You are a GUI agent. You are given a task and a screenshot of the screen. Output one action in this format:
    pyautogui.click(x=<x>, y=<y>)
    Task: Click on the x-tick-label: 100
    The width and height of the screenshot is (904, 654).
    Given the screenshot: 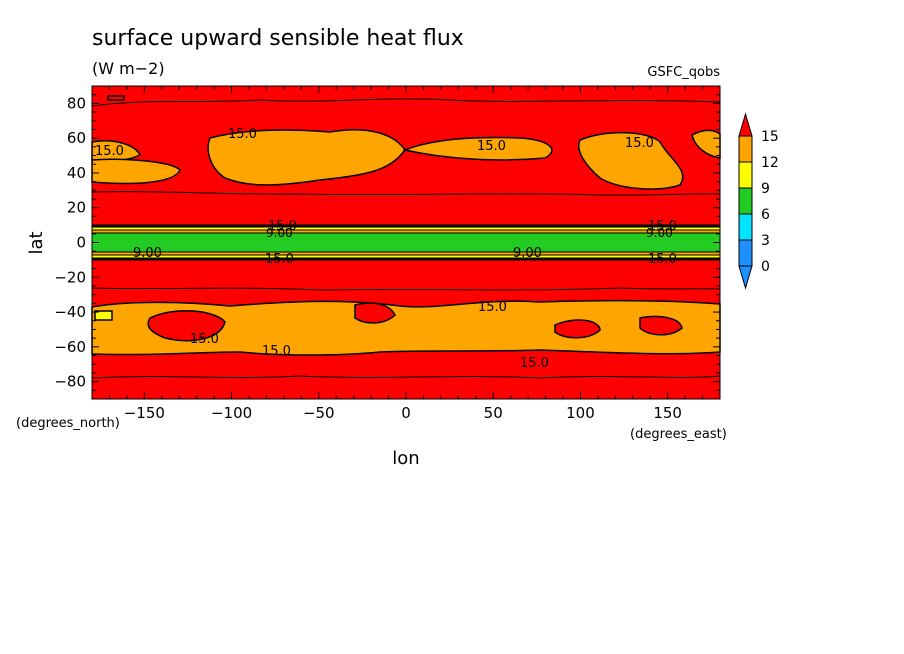 What is the action you would take?
    pyautogui.click(x=580, y=413)
    